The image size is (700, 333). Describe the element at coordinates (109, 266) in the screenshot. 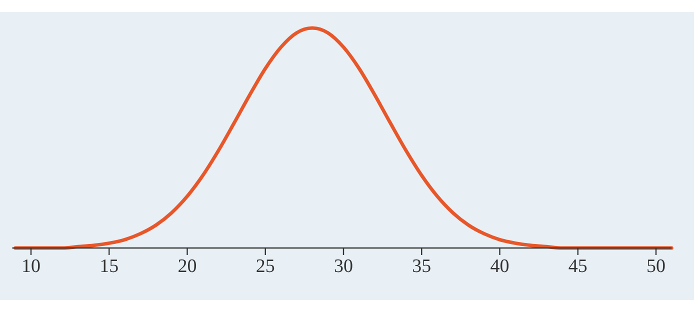

I see `x-tick-label: 15` at that location.